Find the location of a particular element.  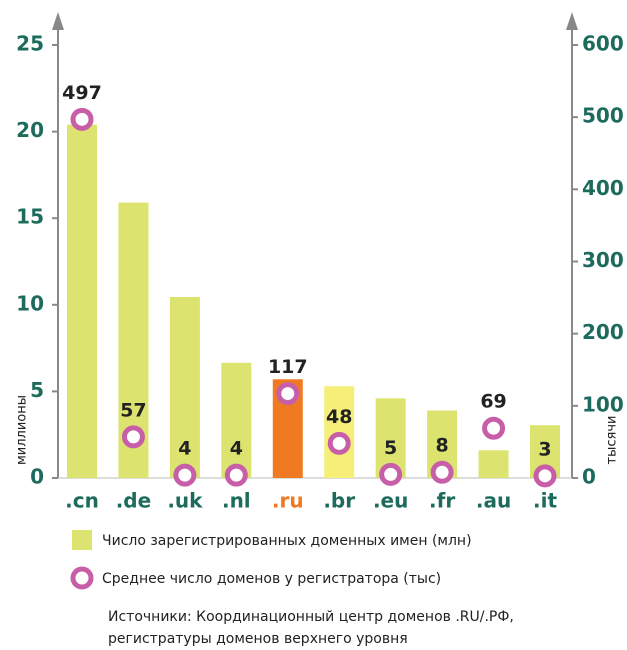

x-tick-label: .uk is located at coordinates (185, 501).